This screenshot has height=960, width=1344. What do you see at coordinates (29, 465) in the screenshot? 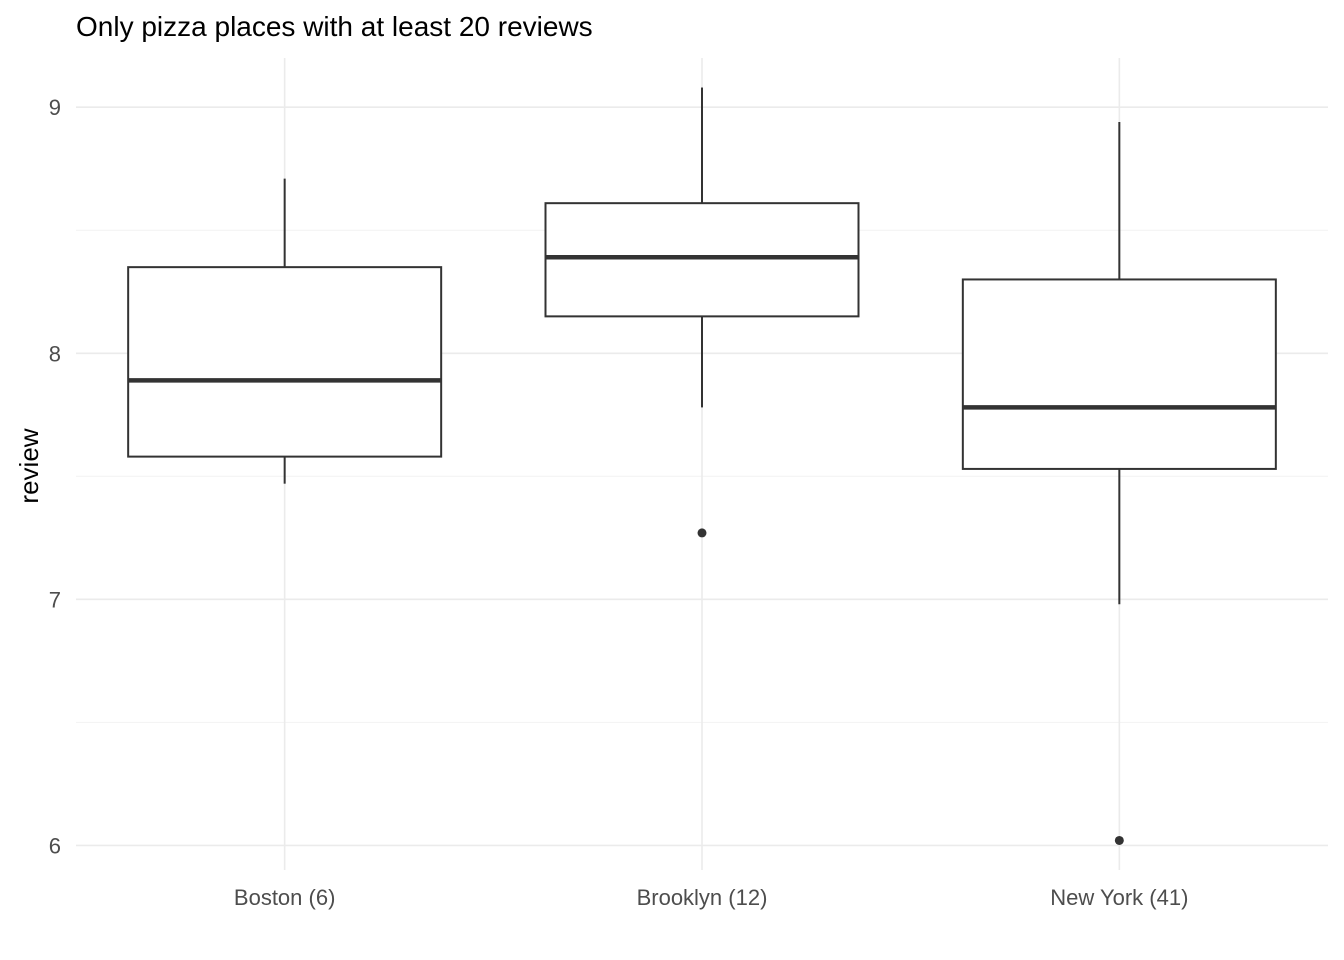
I see `y-axis-title: review` at bounding box center [29, 465].